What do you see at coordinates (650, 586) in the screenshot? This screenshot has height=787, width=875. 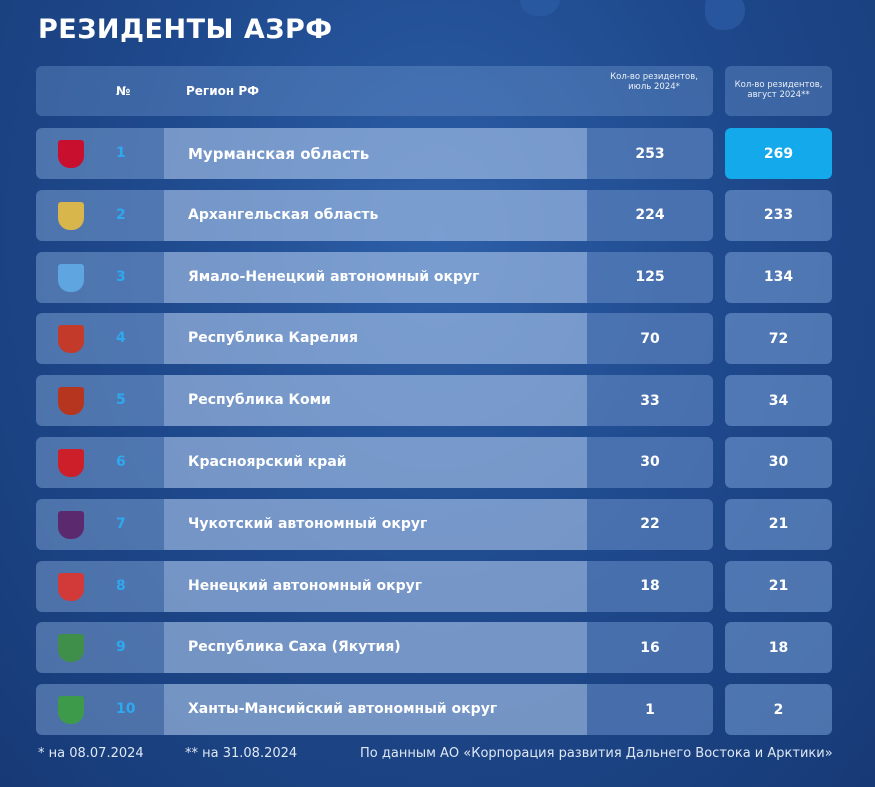 I see `row-july-value: 18` at bounding box center [650, 586].